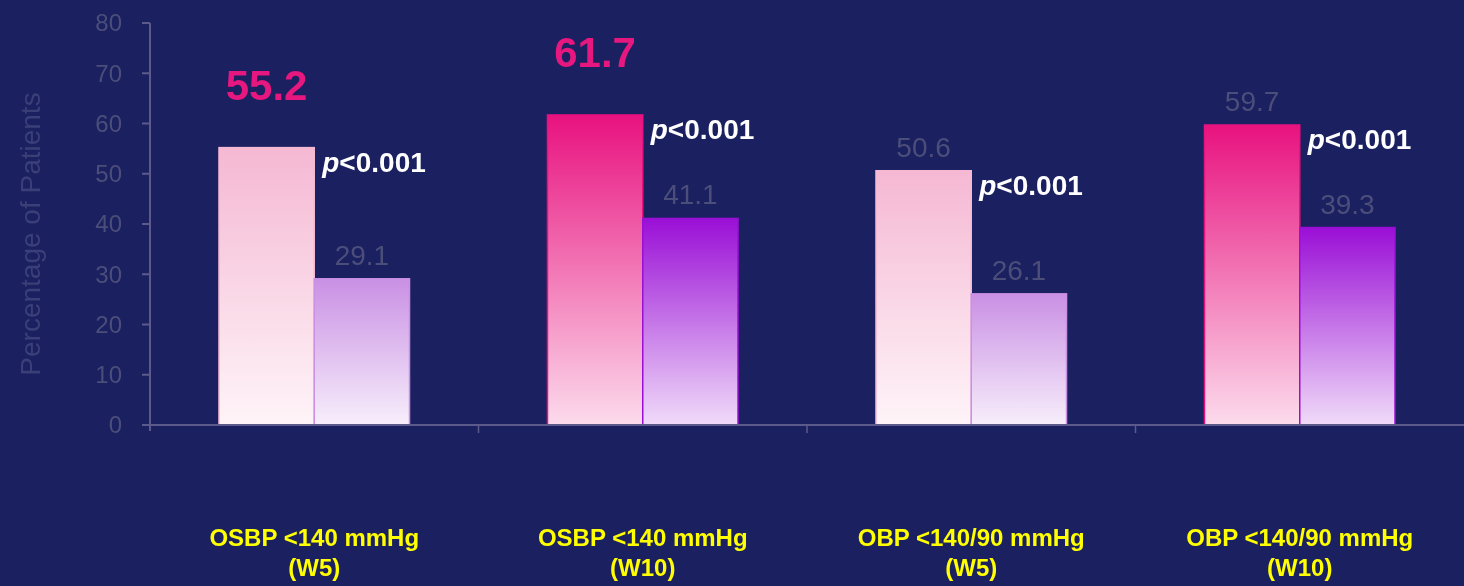 The height and width of the screenshot is (586, 1464). Describe the element at coordinates (314, 552) in the screenshot. I see `x-tick-label: OSBP <140 mmHg (W5)` at that location.